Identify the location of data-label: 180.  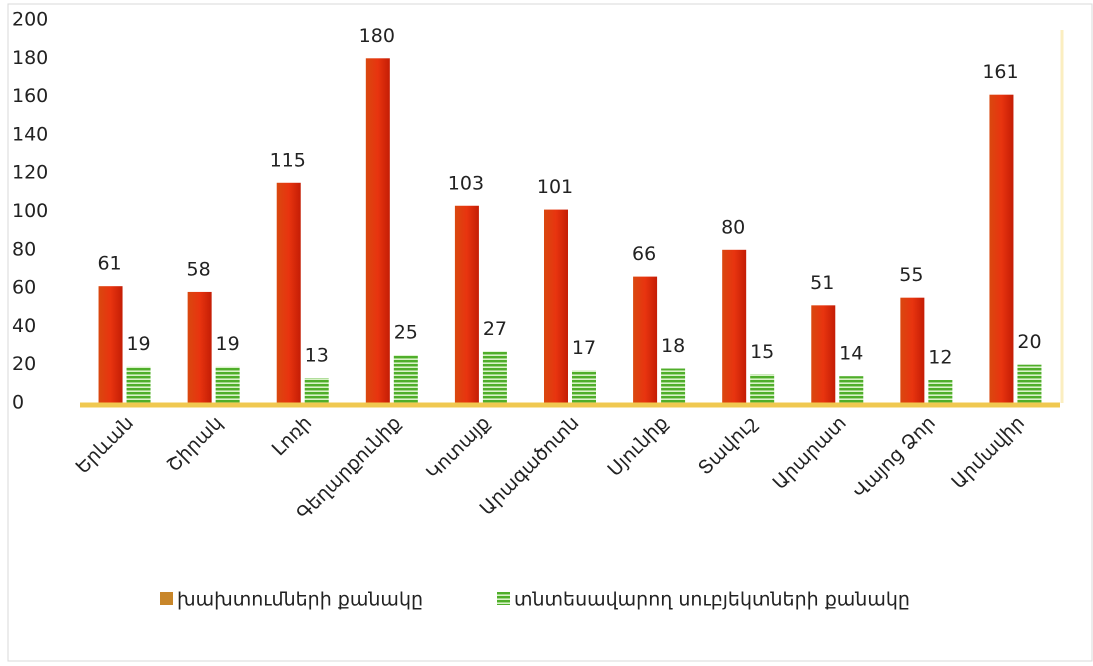
(377, 36).